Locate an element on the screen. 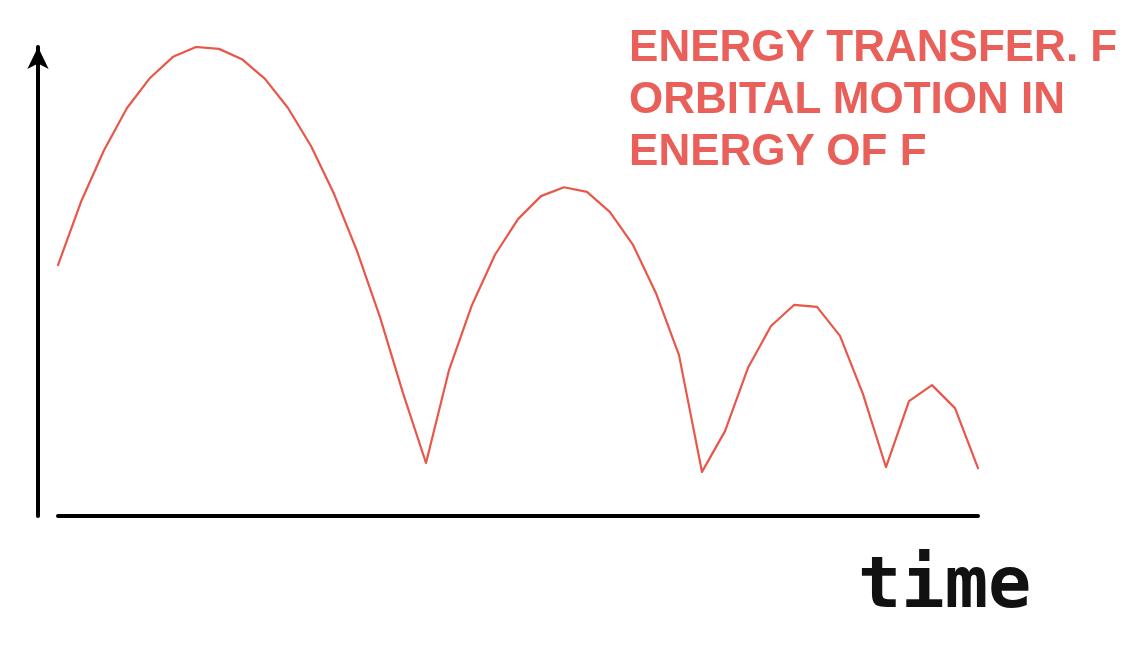  x-axis-title: time is located at coordinates (945, 582).